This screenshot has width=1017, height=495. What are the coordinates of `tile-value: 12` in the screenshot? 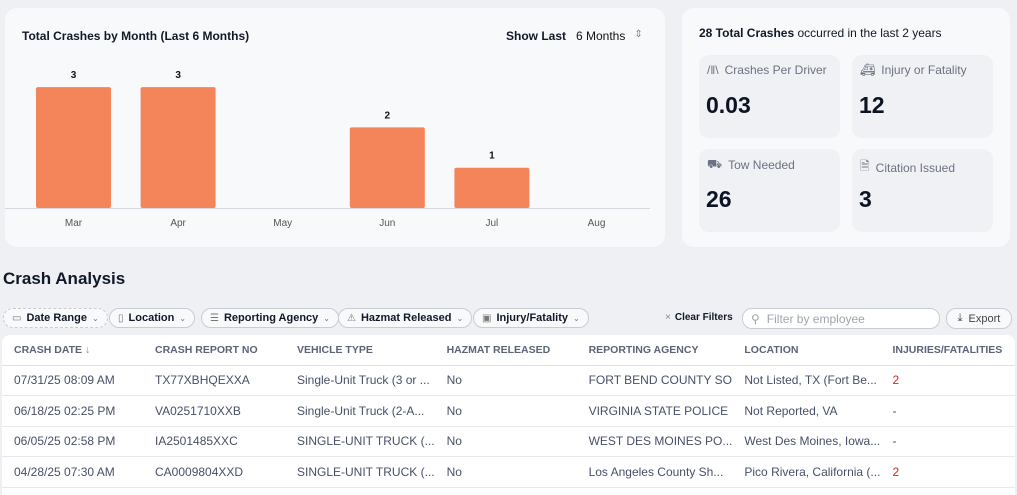 It's located at (872, 105).